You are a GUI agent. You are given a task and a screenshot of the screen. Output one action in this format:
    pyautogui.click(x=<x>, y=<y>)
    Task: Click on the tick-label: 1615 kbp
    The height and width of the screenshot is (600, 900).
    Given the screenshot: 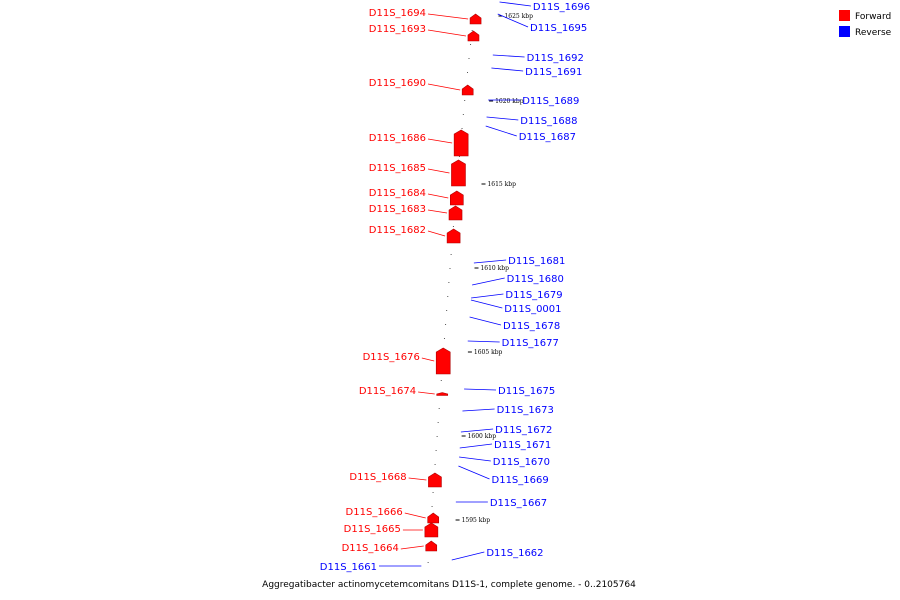 What is the action you would take?
    pyautogui.click(x=501, y=184)
    